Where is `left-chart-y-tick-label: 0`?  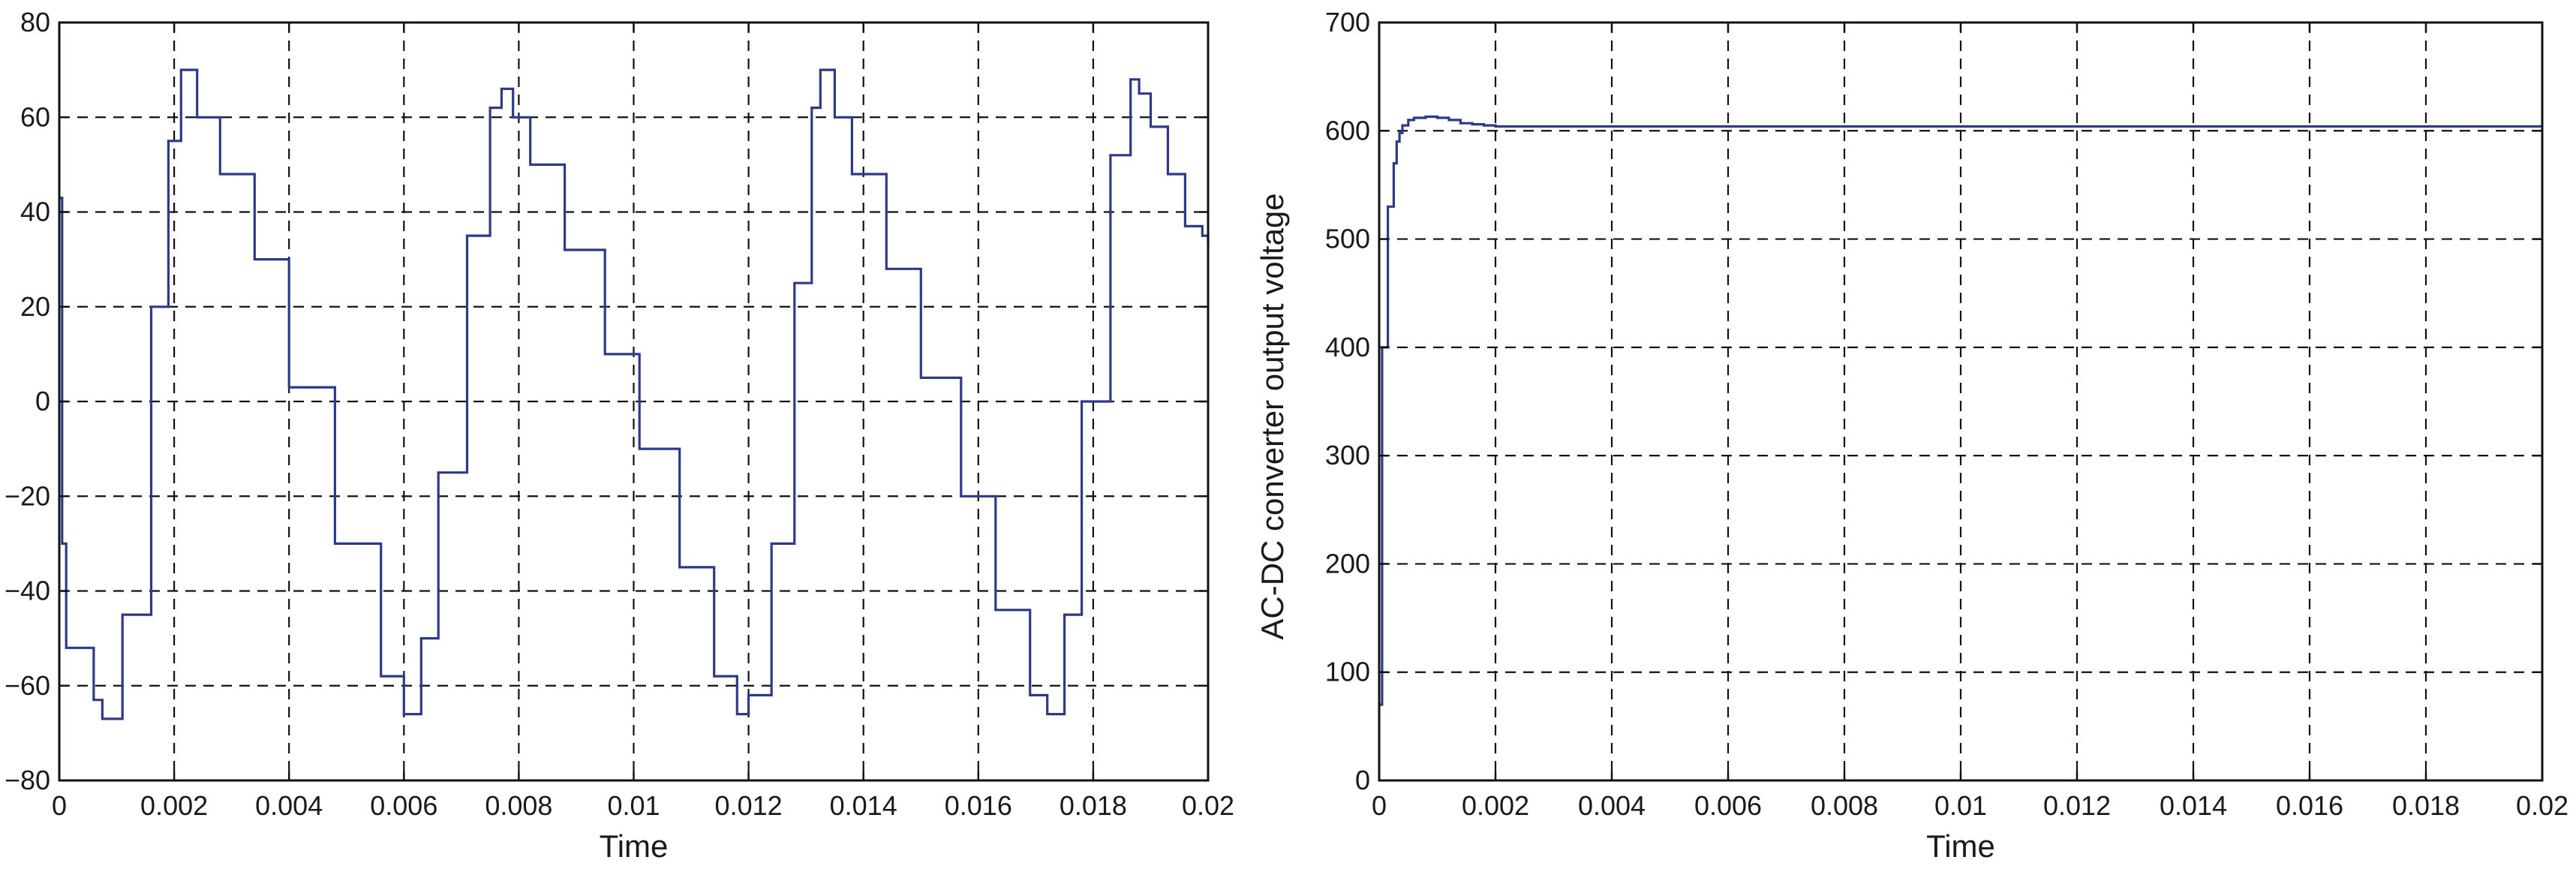 left-chart-y-tick-label: 0 is located at coordinates (42, 401).